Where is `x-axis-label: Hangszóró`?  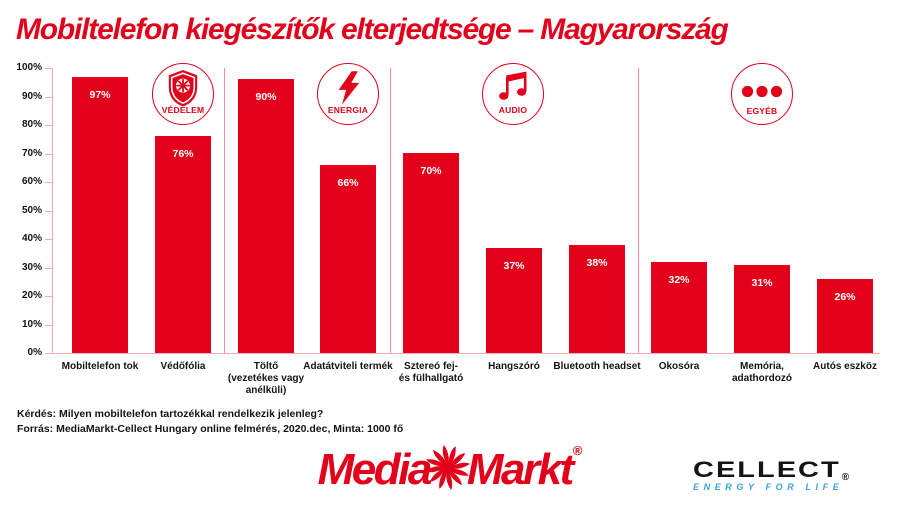 x-axis-label: Hangszóró is located at coordinates (514, 366).